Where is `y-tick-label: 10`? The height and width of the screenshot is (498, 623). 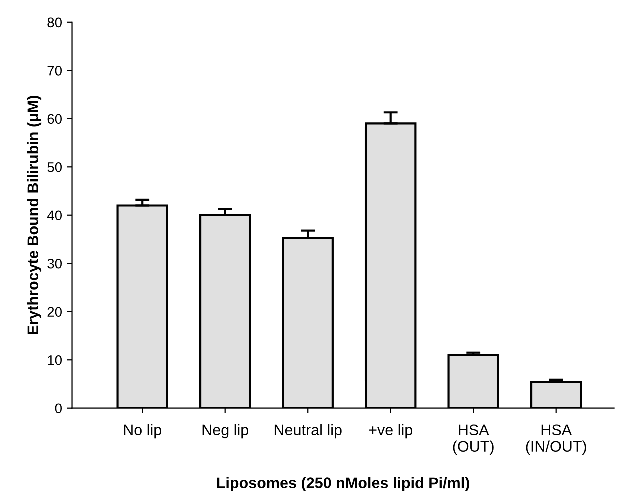
y-tick-label: 10 is located at coordinates (55, 360).